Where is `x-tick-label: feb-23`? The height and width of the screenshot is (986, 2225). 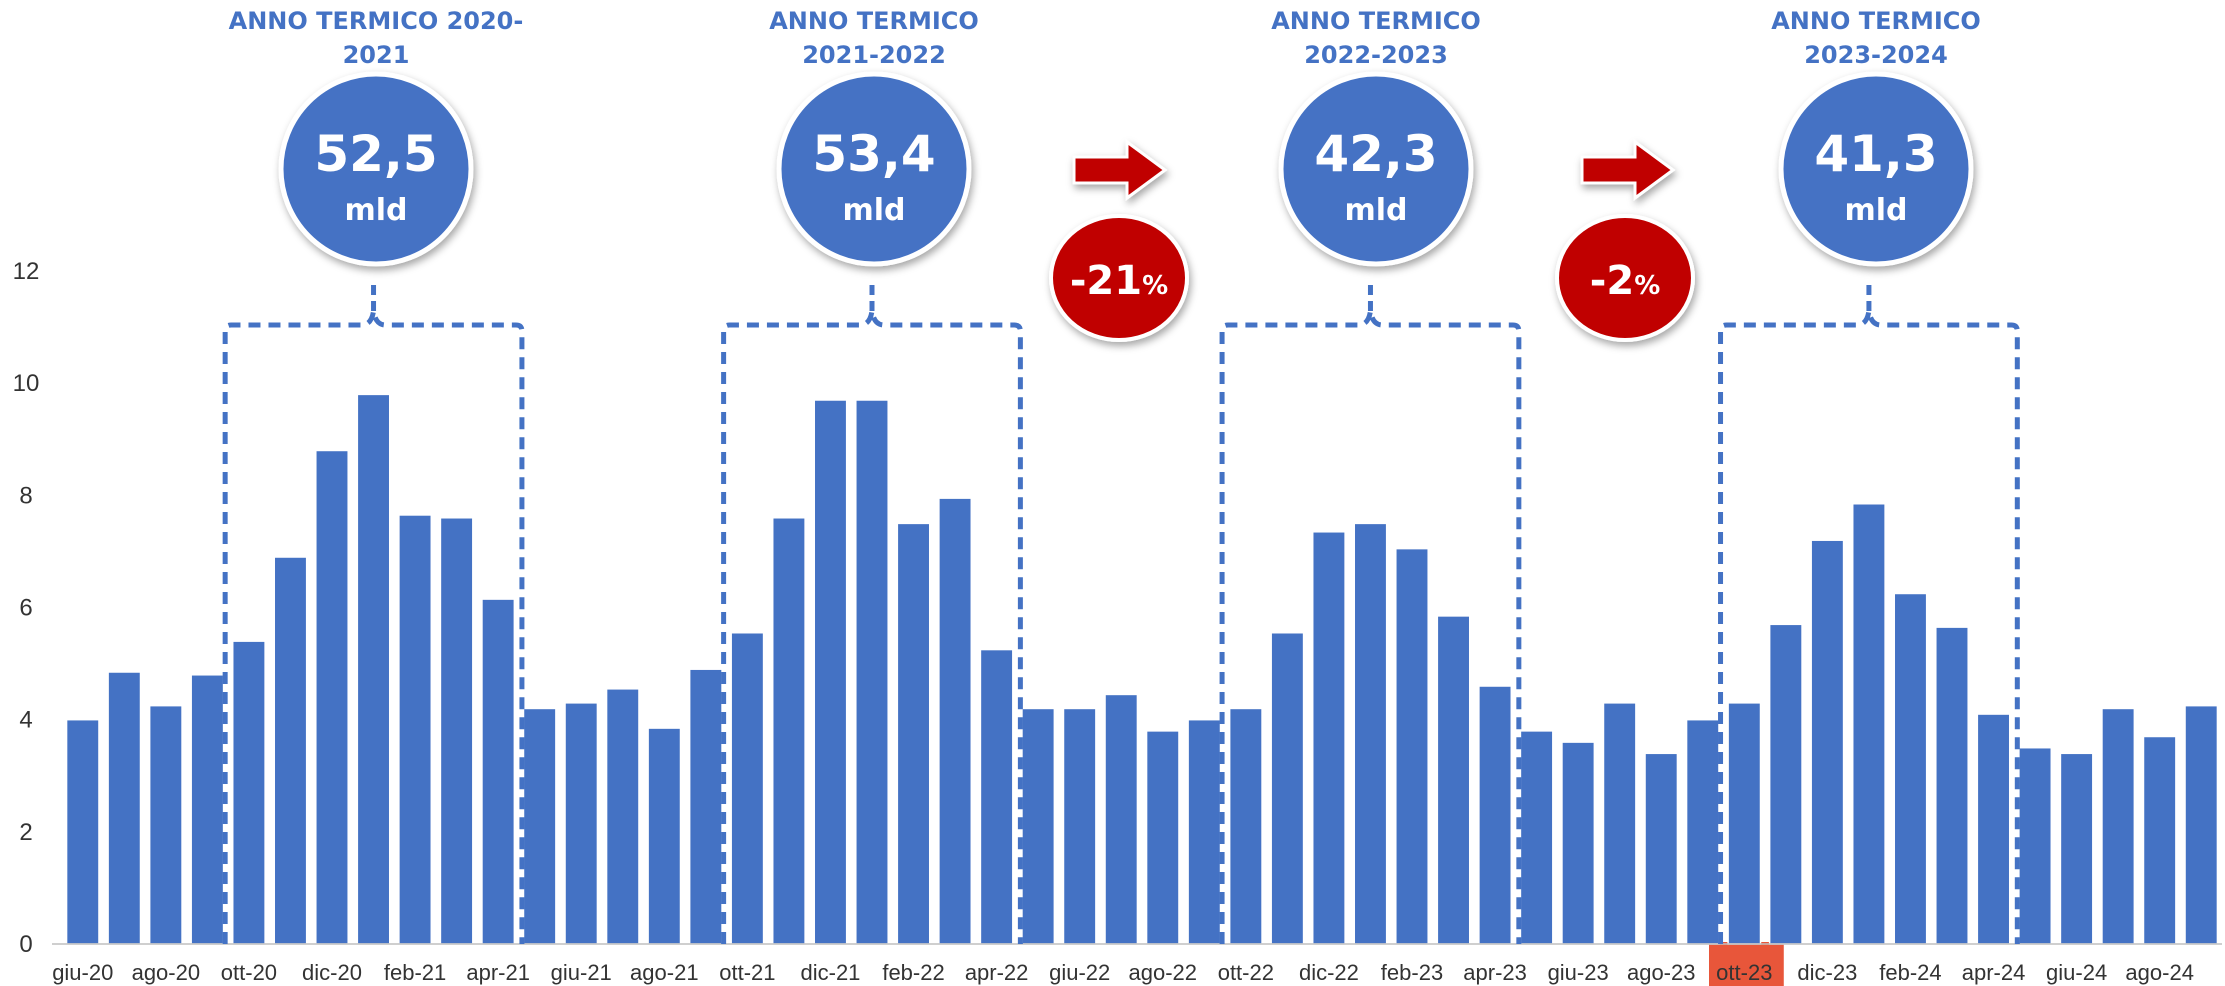
x-tick-label: feb-23 is located at coordinates (1412, 972).